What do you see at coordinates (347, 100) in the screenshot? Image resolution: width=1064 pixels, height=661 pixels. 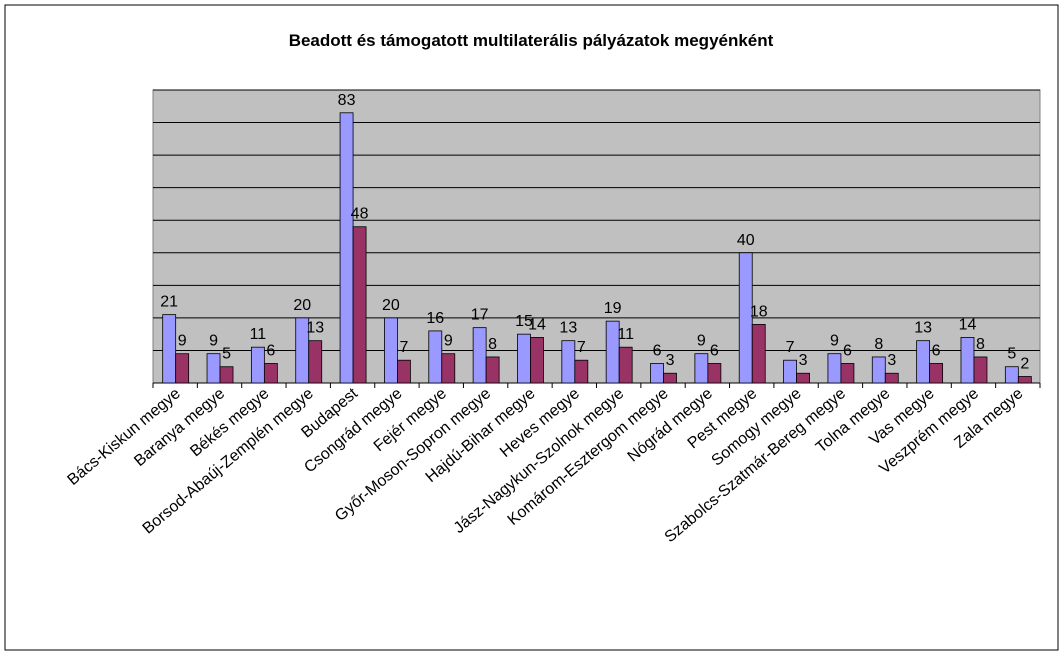 I see `data-label: 83` at bounding box center [347, 100].